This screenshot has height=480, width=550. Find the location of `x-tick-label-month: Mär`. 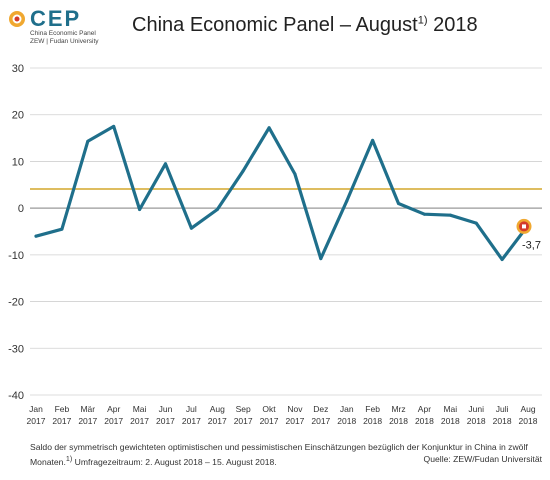

x-tick-label-month: Mär is located at coordinates (87, 409).